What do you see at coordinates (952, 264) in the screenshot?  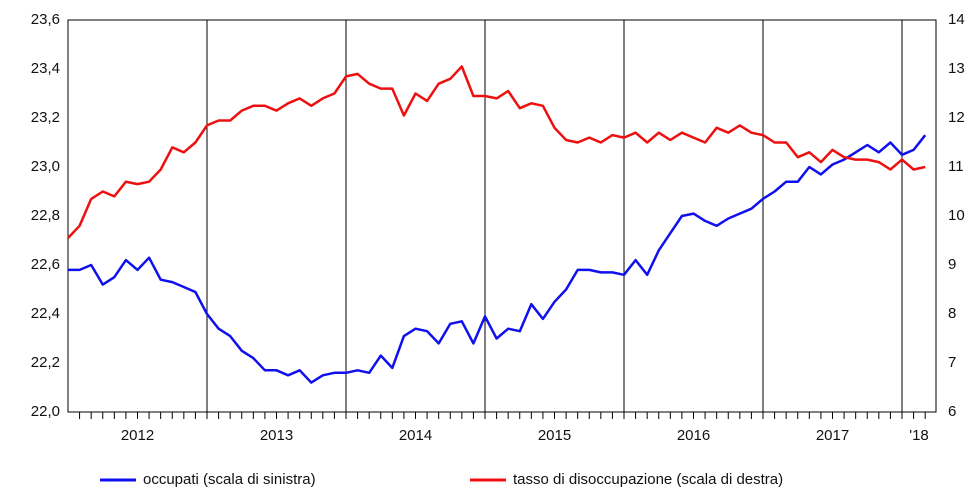 I see `y2-tick-label: 9` at bounding box center [952, 264].